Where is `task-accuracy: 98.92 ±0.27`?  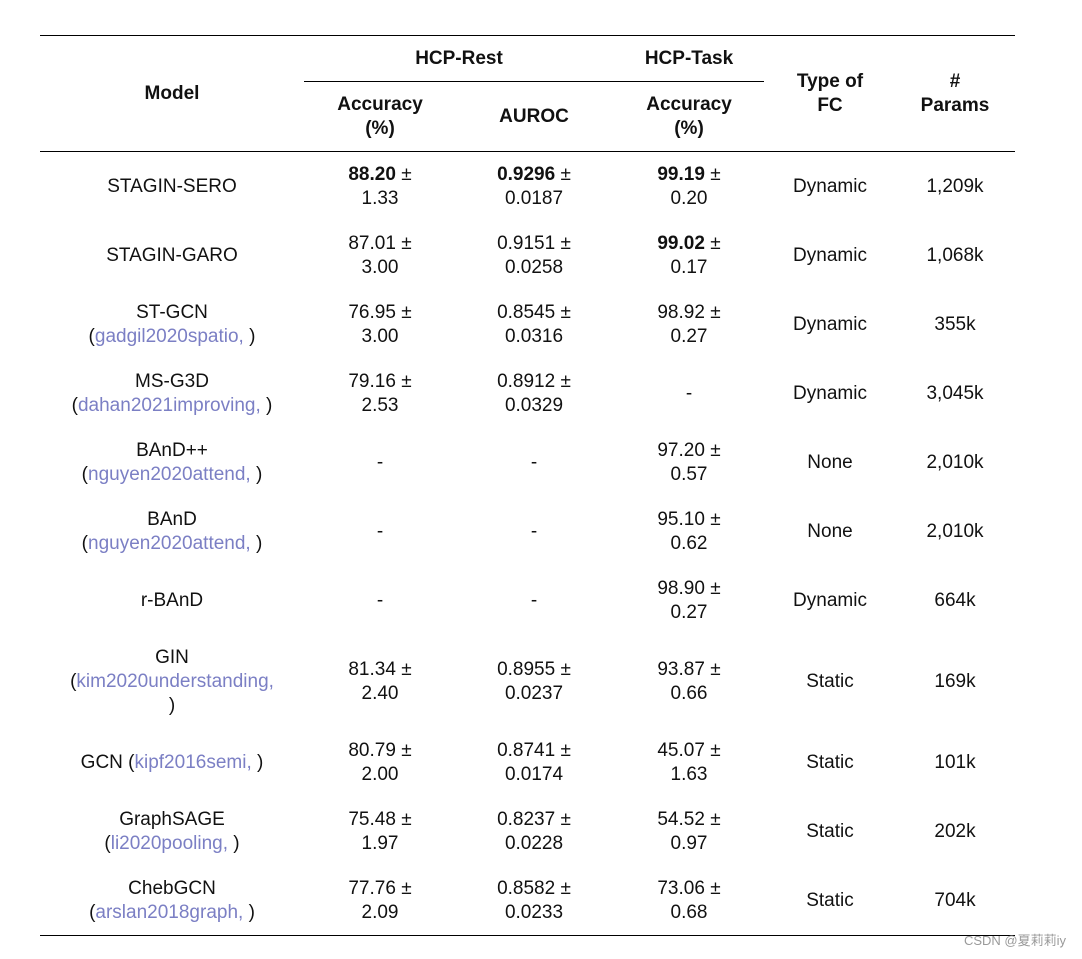 task-accuracy: 98.92 ±0.27 is located at coordinates (688, 325).